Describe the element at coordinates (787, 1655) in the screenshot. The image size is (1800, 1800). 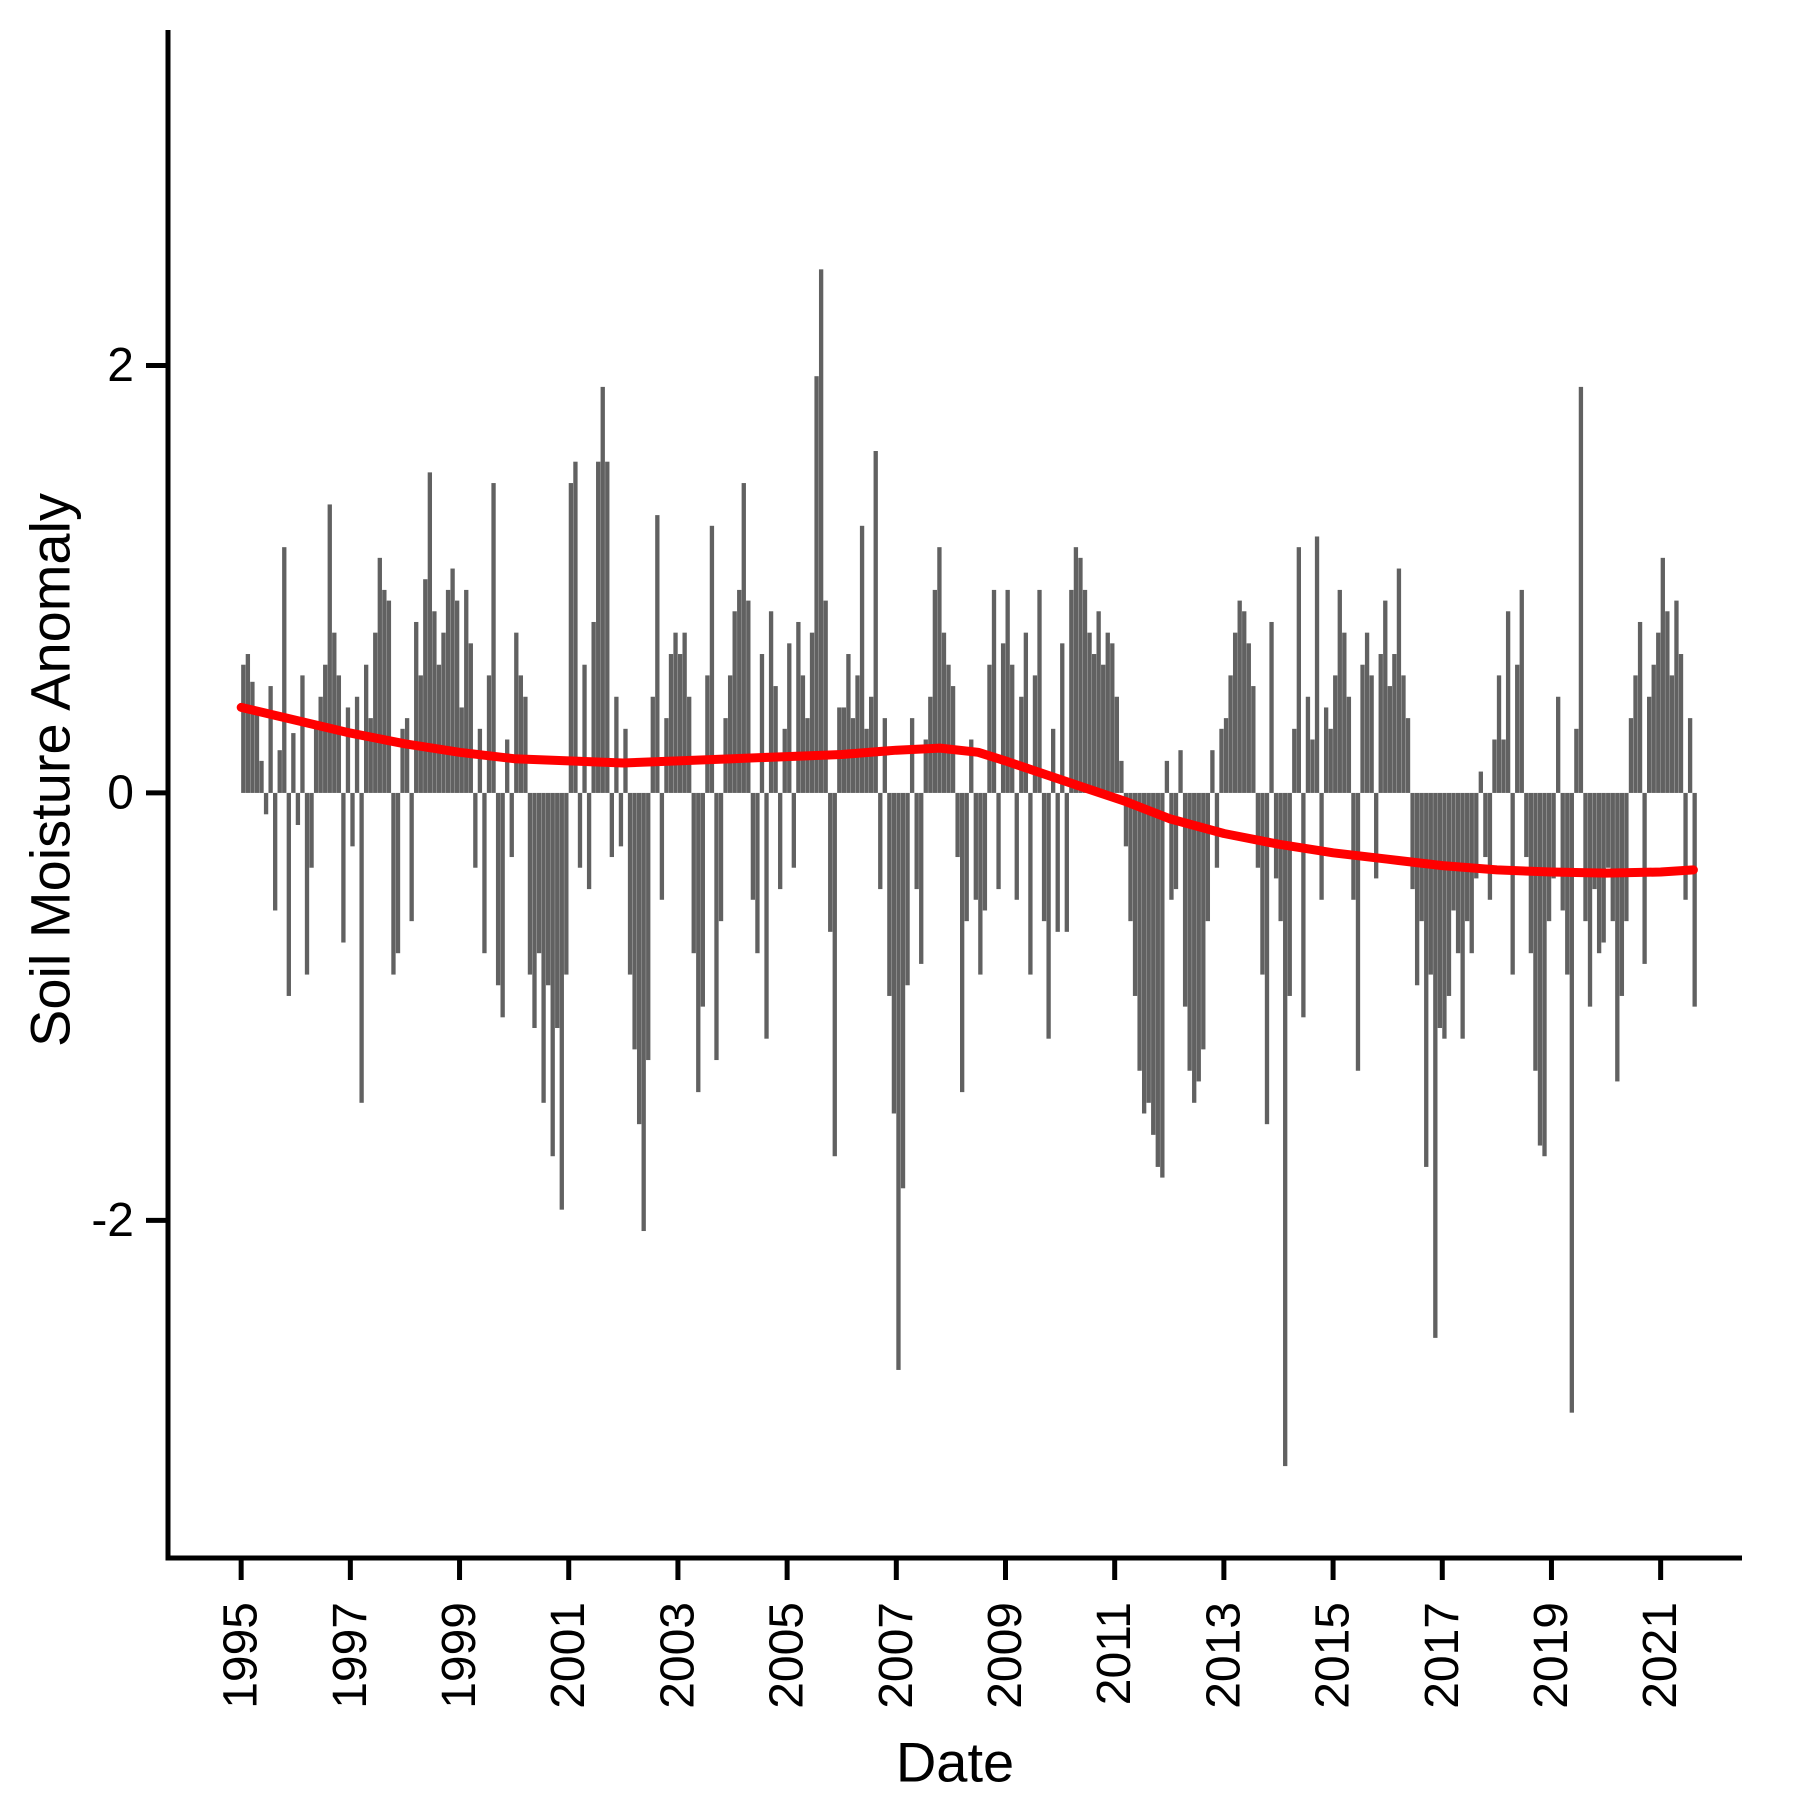
I see `x-tick-label: 2005` at that location.